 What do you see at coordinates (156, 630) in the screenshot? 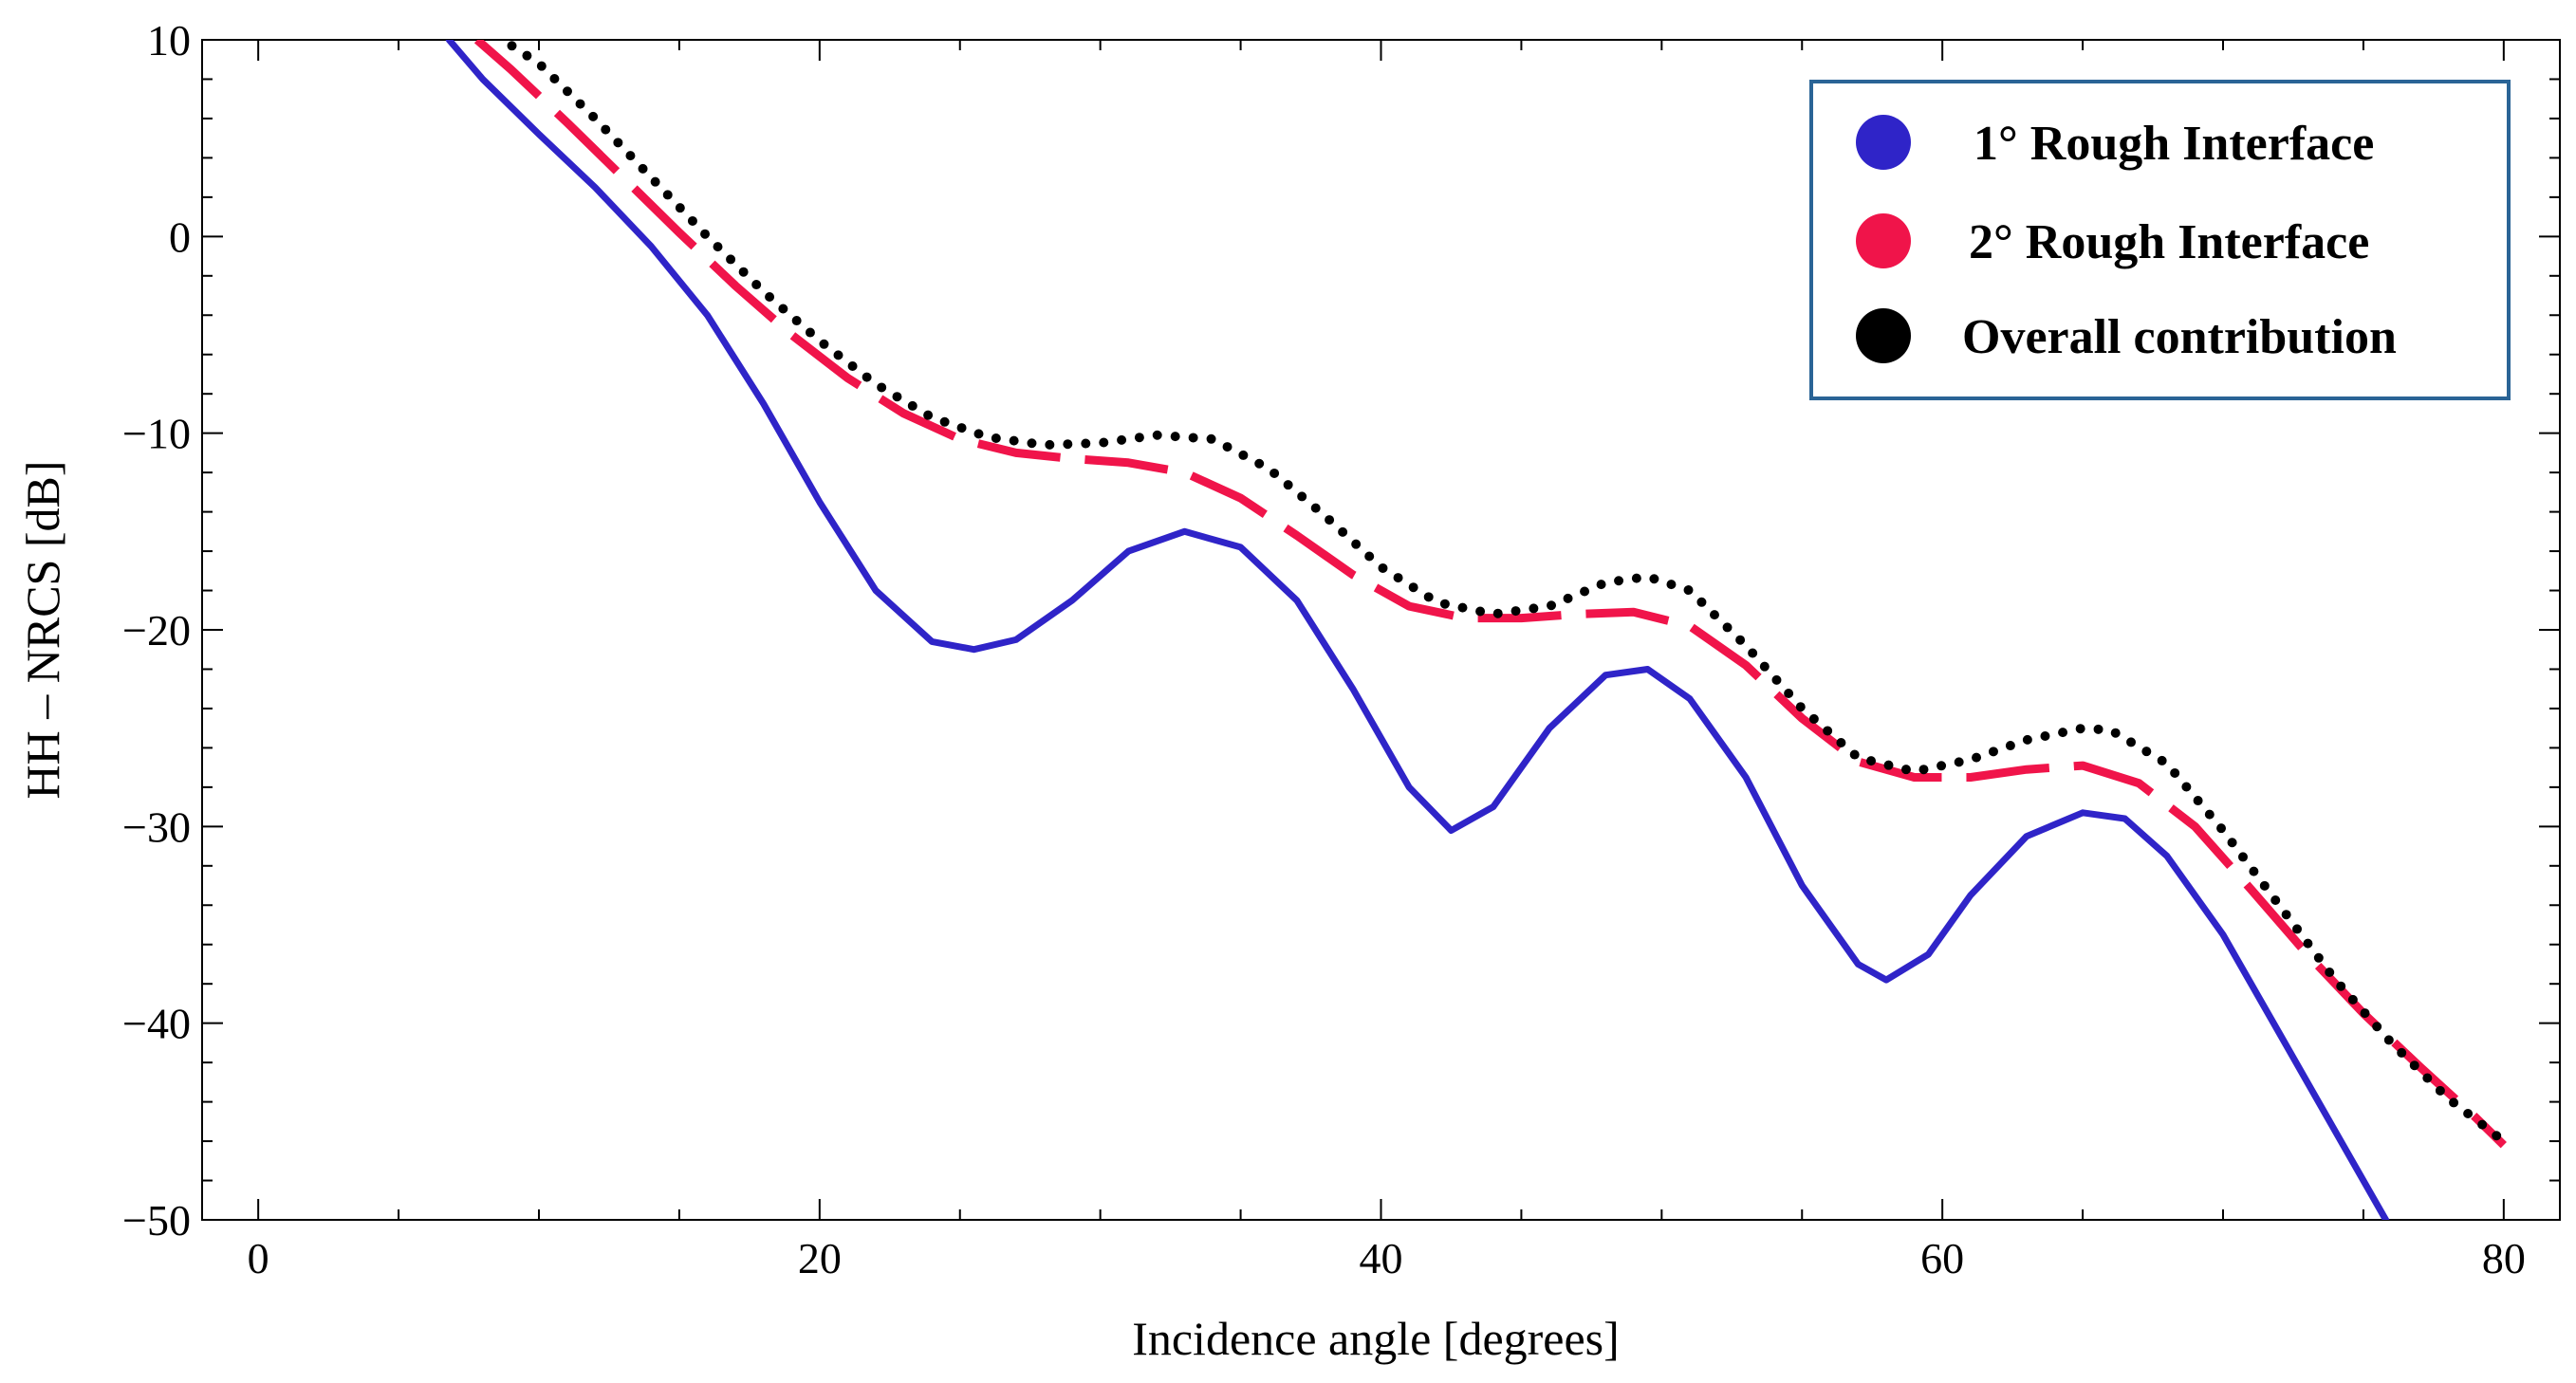
I see `y-tick-label: −20` at bounding box center [156, 630].